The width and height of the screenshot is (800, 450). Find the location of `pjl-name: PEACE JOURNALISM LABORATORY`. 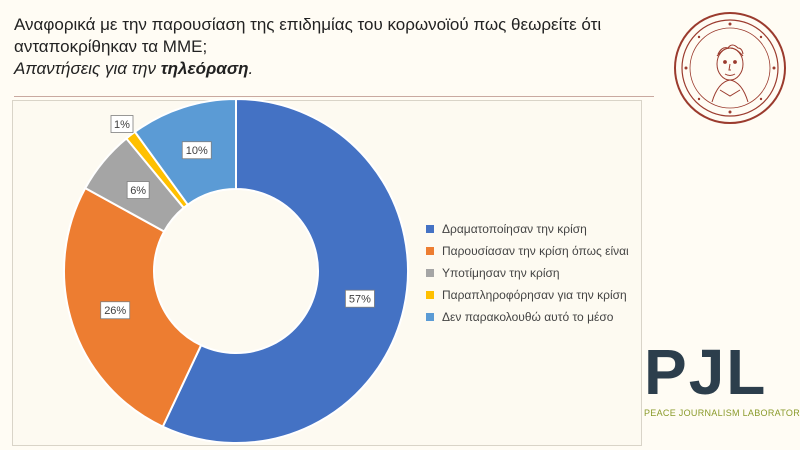

pjl-name: PEACE JOURNALISM LABORATORY is located at coordinates (722, 413).